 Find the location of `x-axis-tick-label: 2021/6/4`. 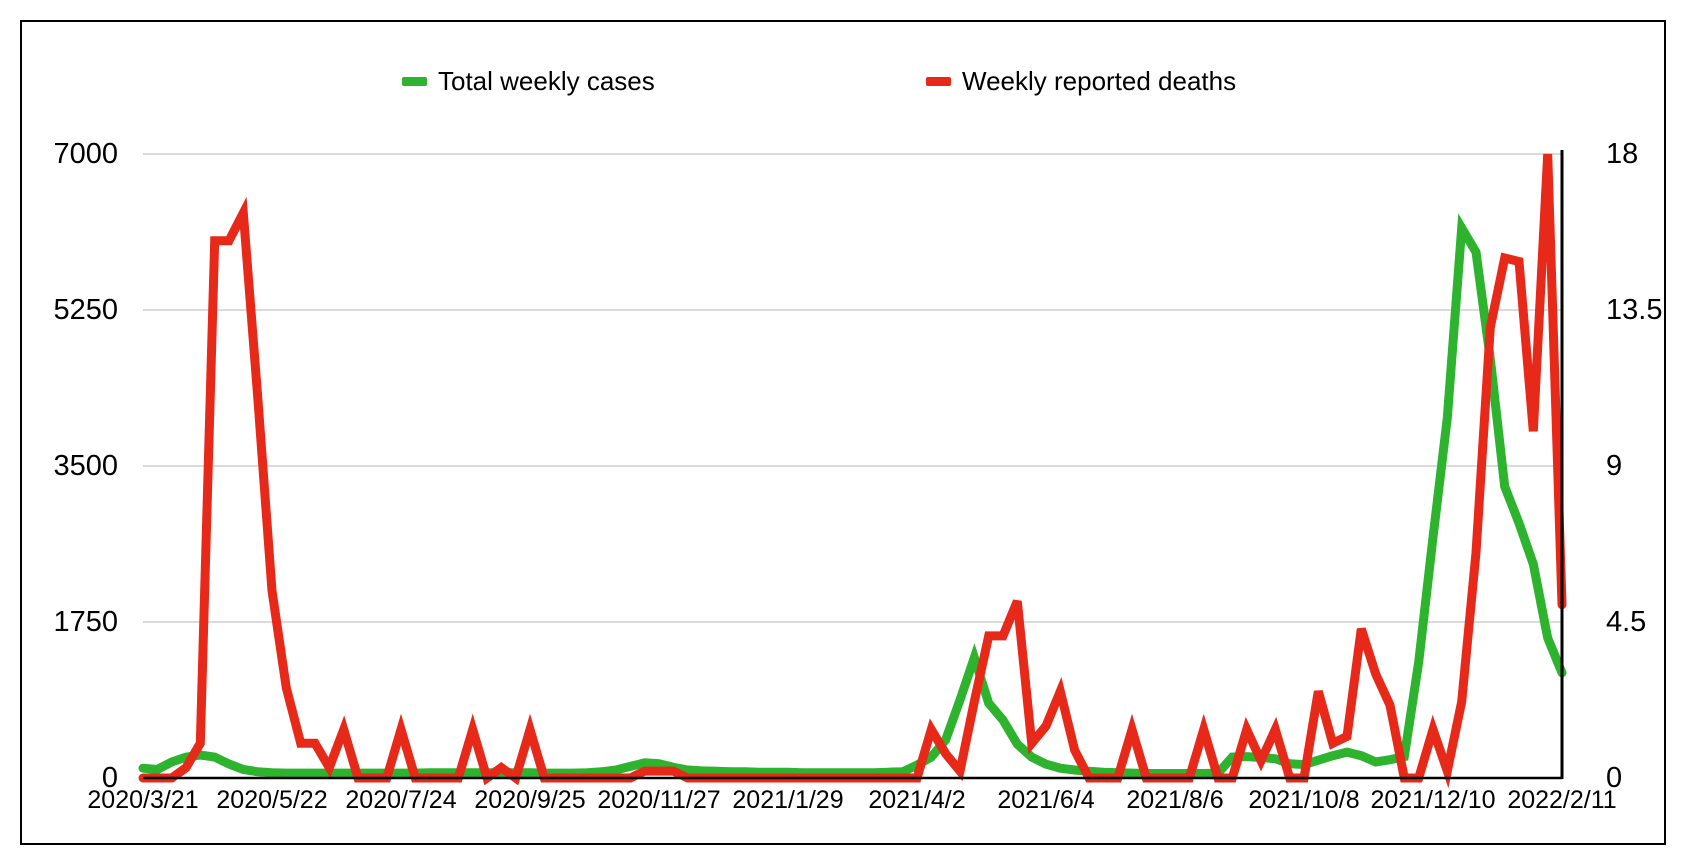

x-axis-tick-label: 2021/6/4 is located at coordinates (1046, 800).